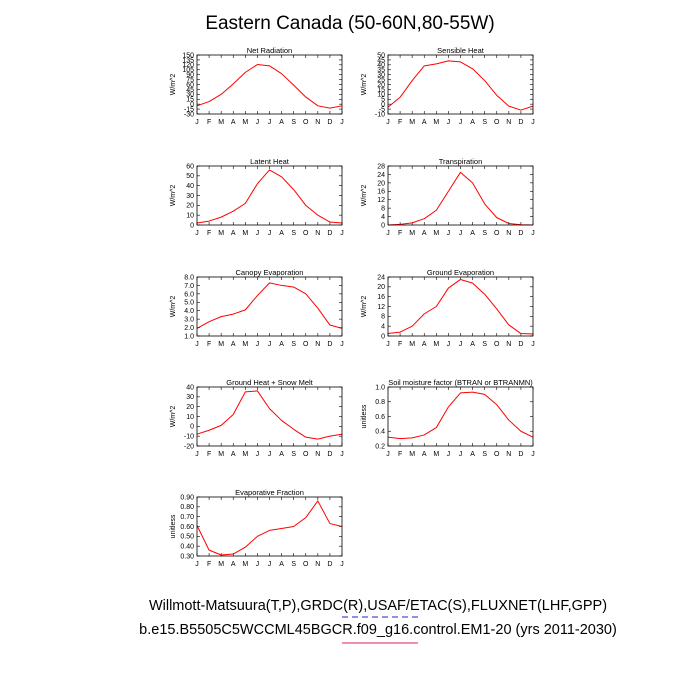 The width and height of the screenshot is (700, 700). I want to click on y-tick-label: 135, so click(188, 60).